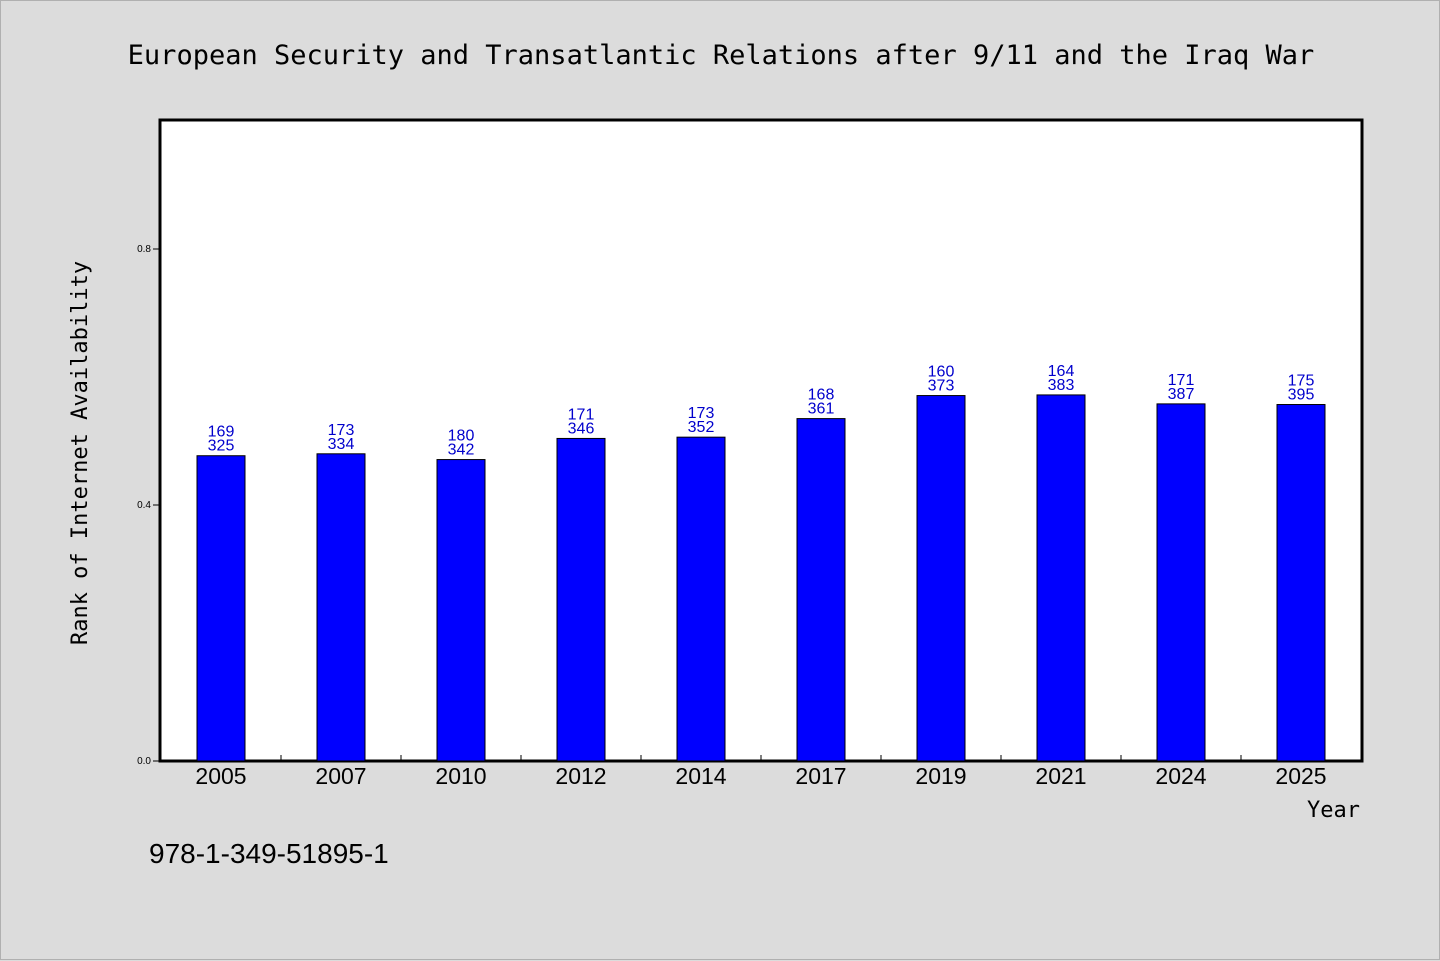 This screenshot has height=961, width=1440. Describe the element at coordinates (1300, 776) in the screenshot. I see `x-tick-label: 2025` at that location.